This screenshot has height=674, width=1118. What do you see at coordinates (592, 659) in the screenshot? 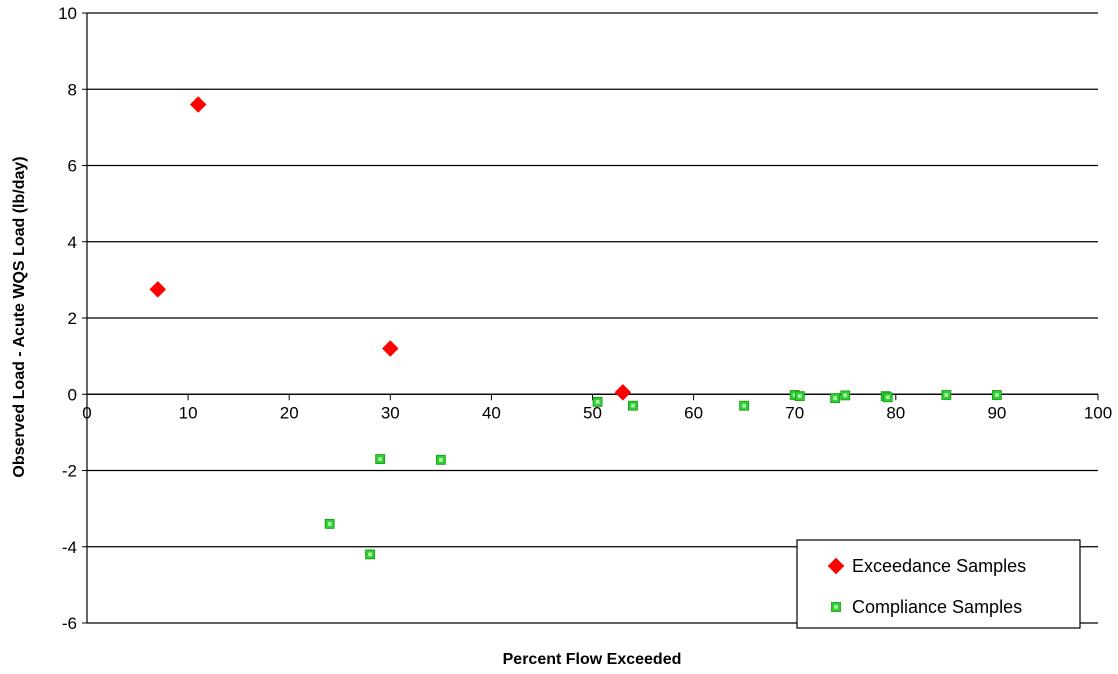
I see `x-axis-title: Percent Flow Exceeded` at bounding box center [592, 659].